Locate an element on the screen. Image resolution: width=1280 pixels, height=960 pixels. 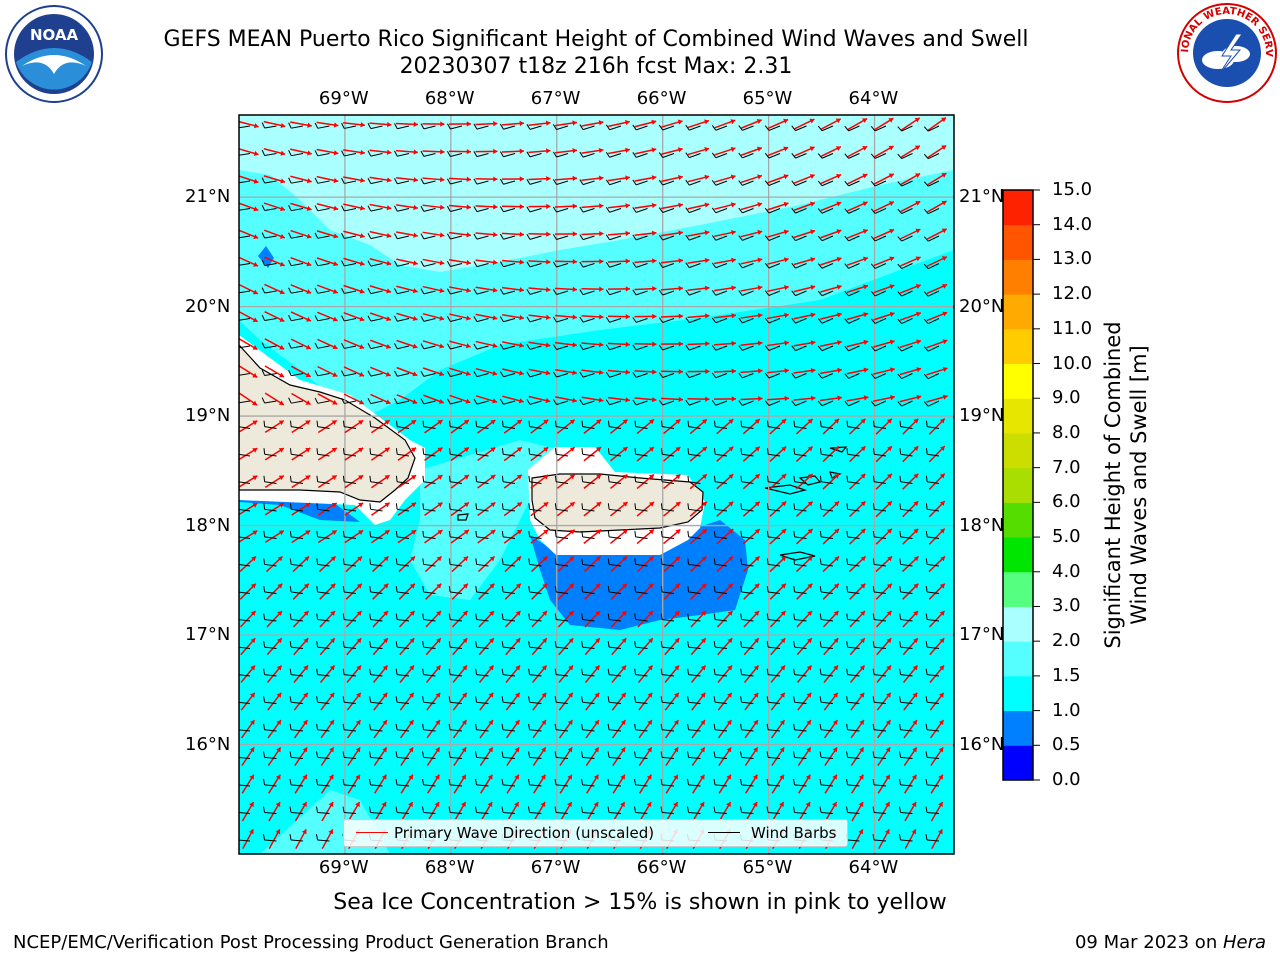
lon-tick-label: 66°W is located at coordinates (661, 98).